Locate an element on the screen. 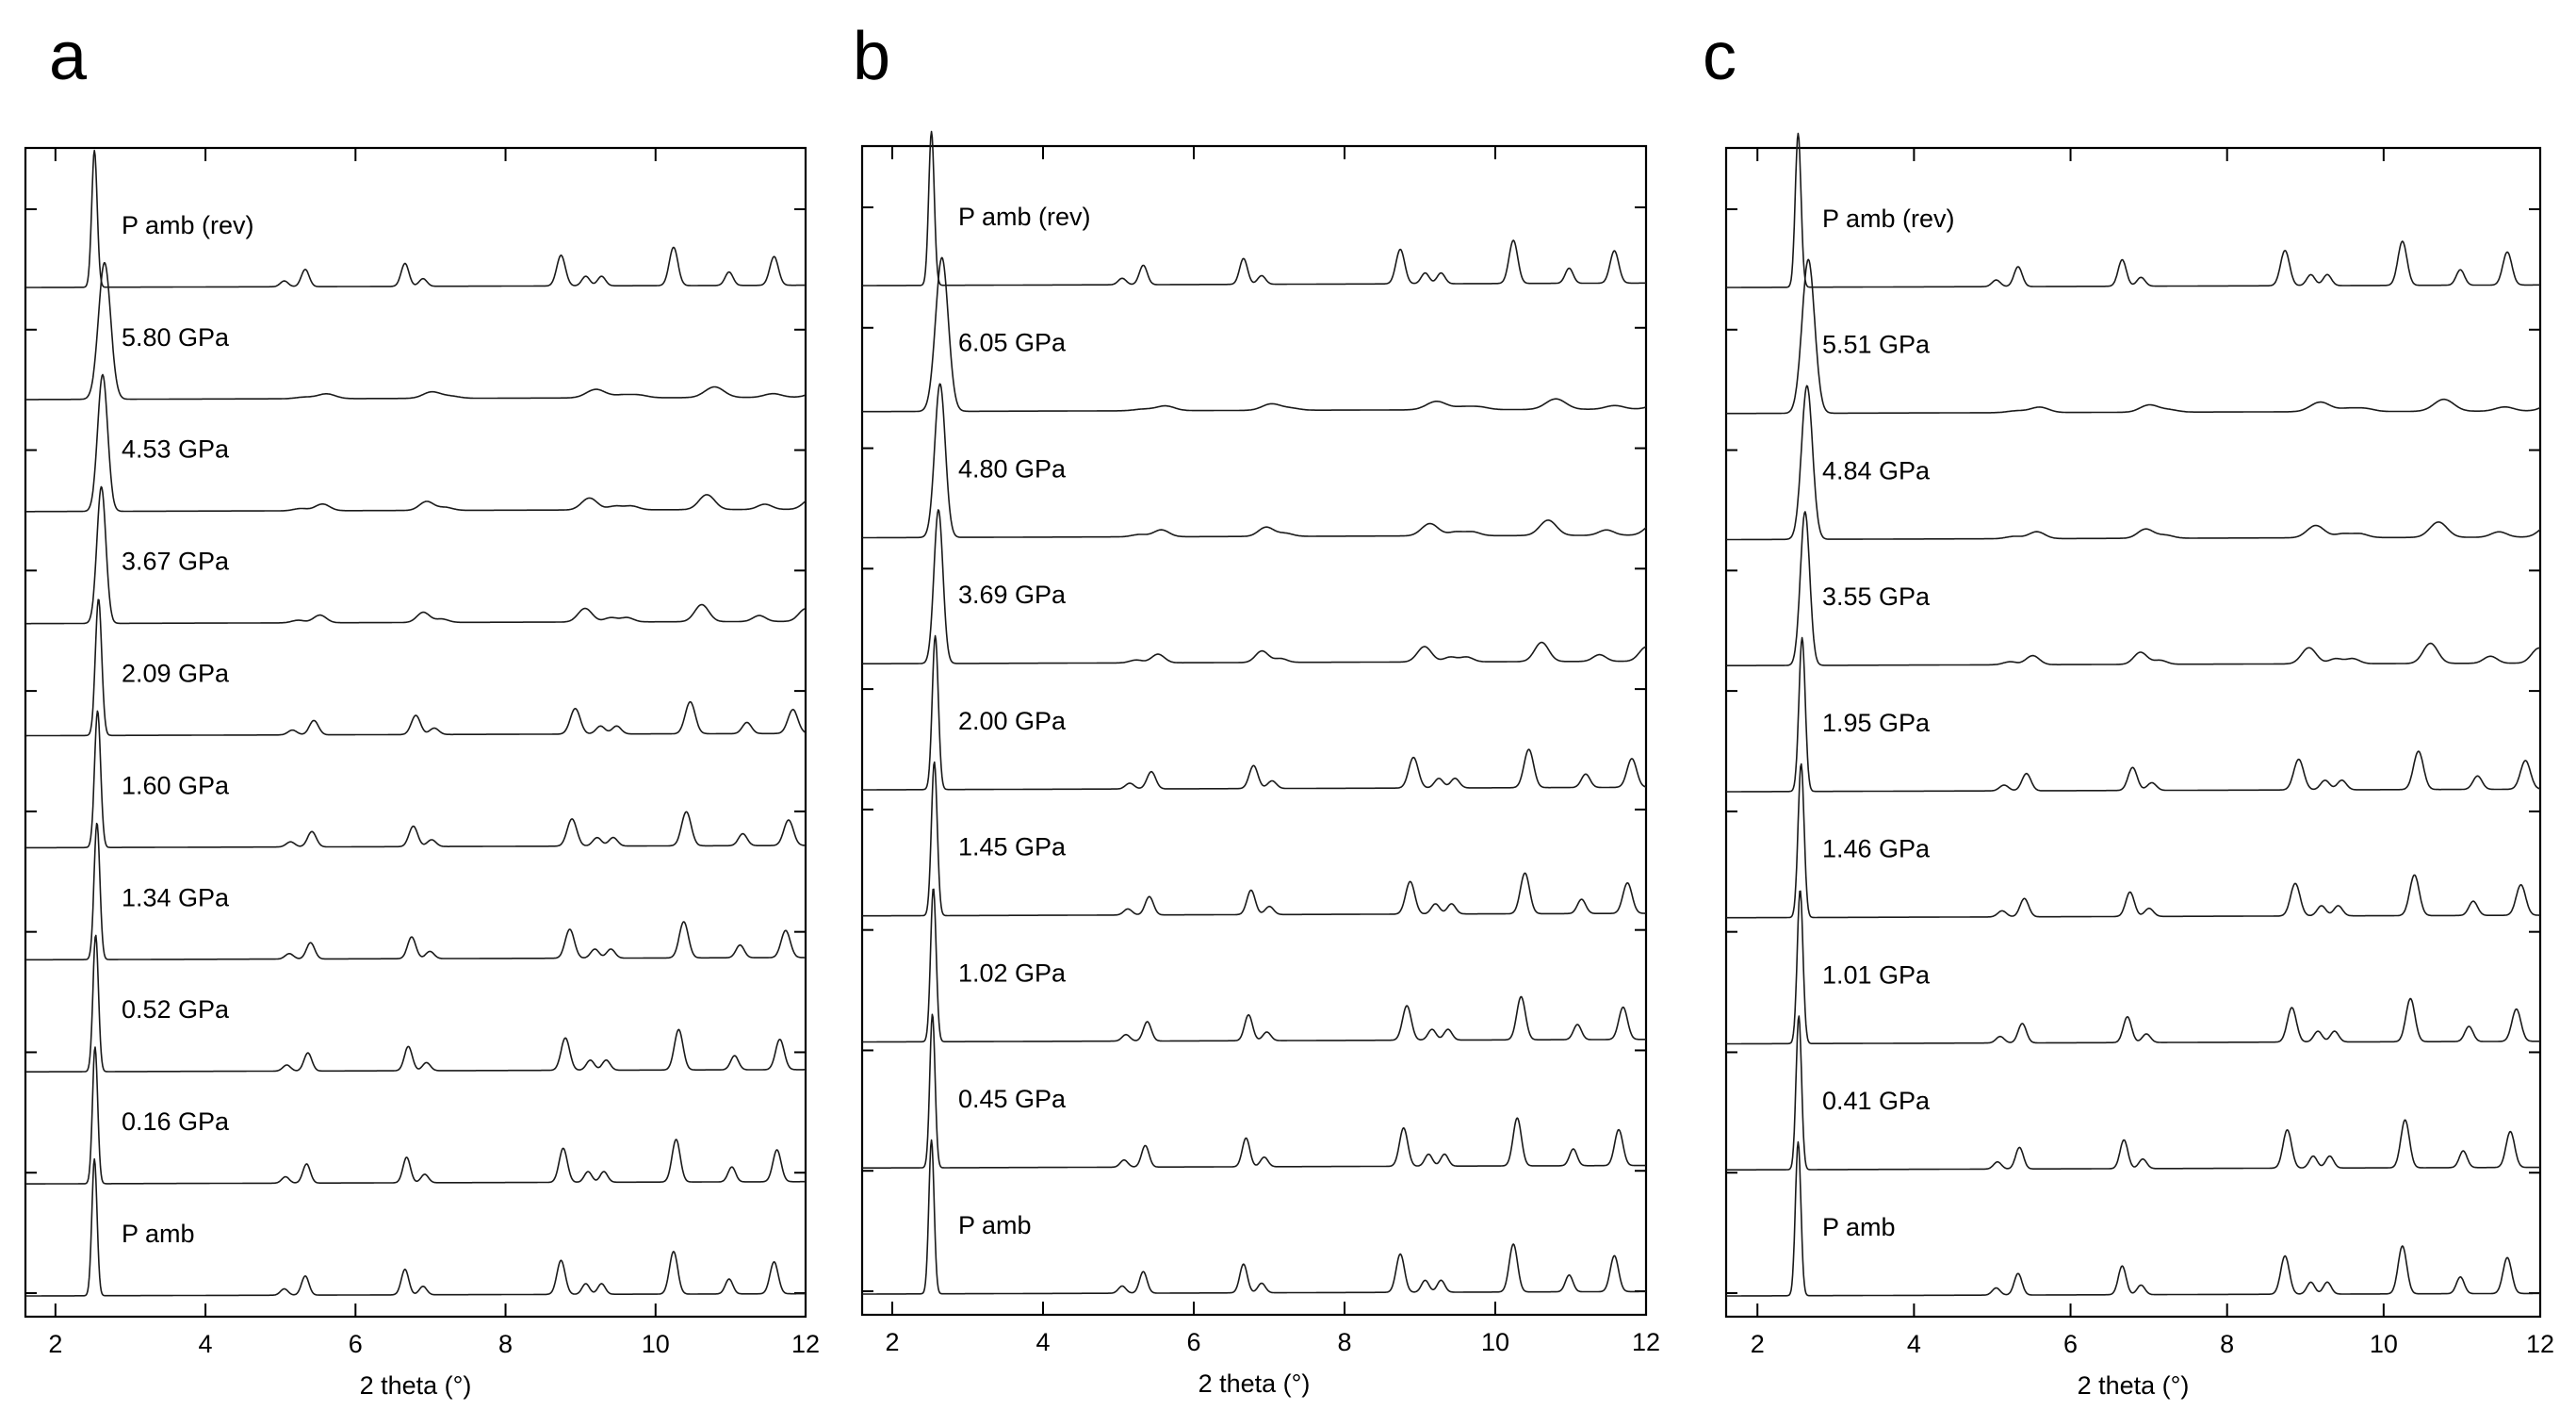 Image resolution: width=2576 pixels, height=1410 pixels. series-label: 0.41 GPa is located at coordinates (1876, 1101).